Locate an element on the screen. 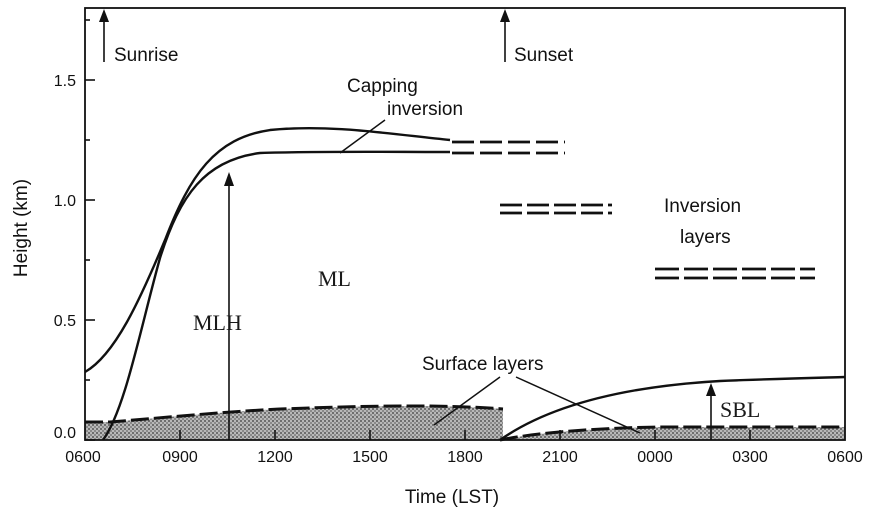 Image resolution: width=870 pixels, height=516 pixels. x-tick-label: 2100 is located at coordinates (560, 457).